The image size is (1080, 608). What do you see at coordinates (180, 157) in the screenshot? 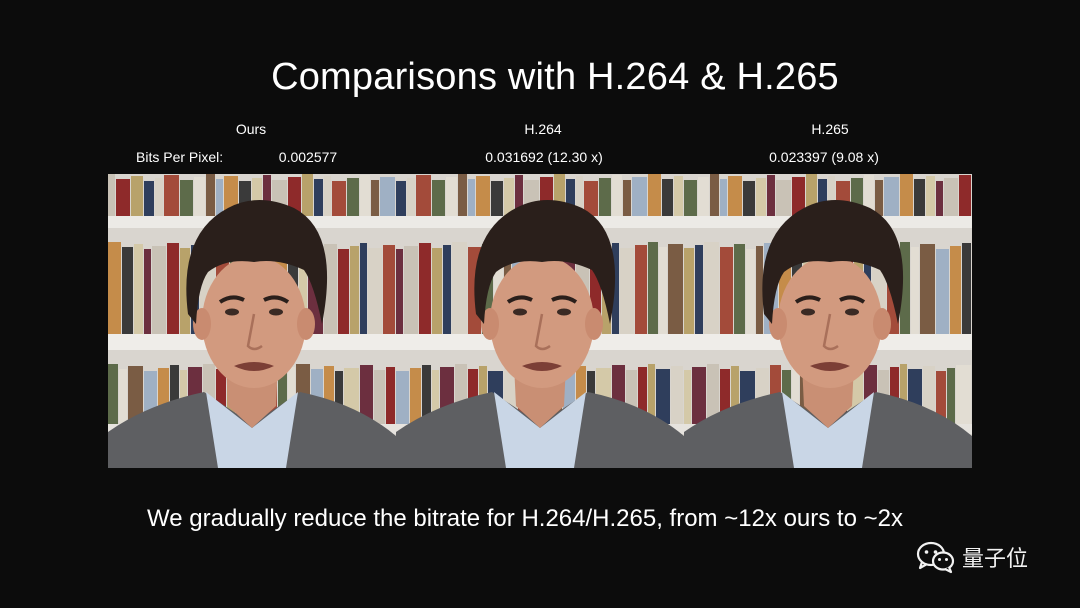
I see `bits-per-pixel-label: Bits Per Pixel:` at bounding box center [180, 157].